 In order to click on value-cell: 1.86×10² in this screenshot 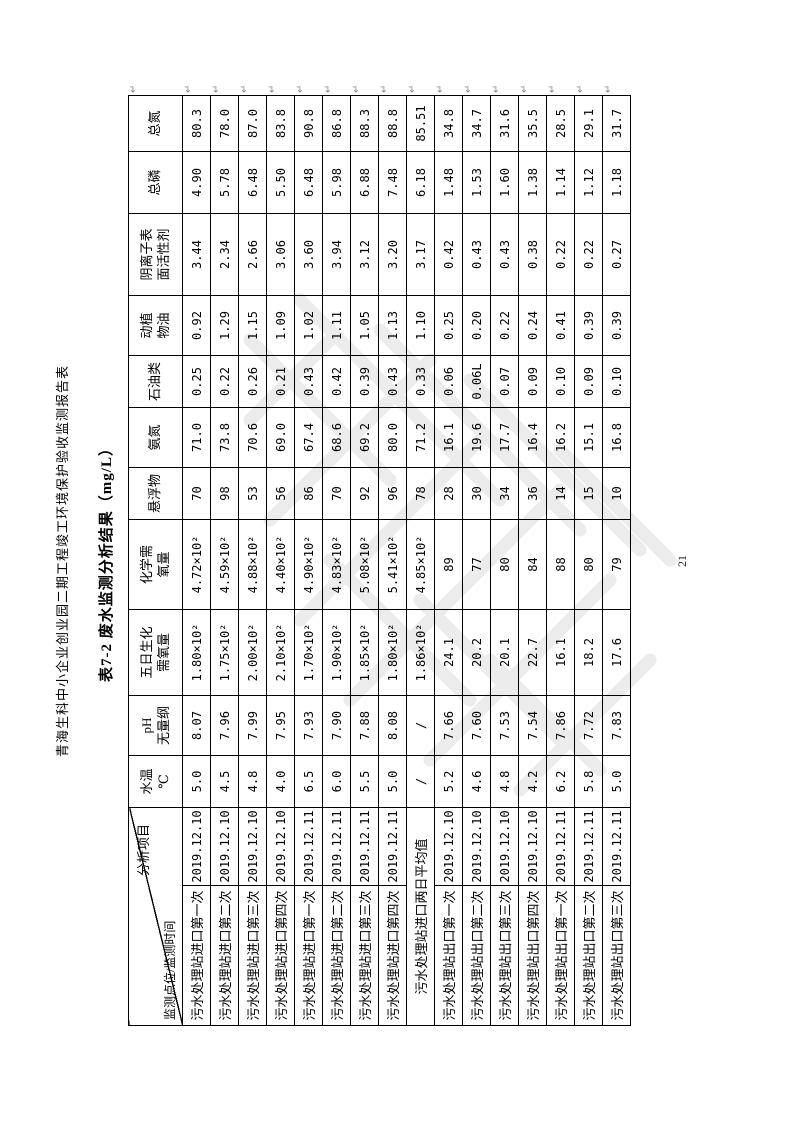, I will do `click(420, 652)`.